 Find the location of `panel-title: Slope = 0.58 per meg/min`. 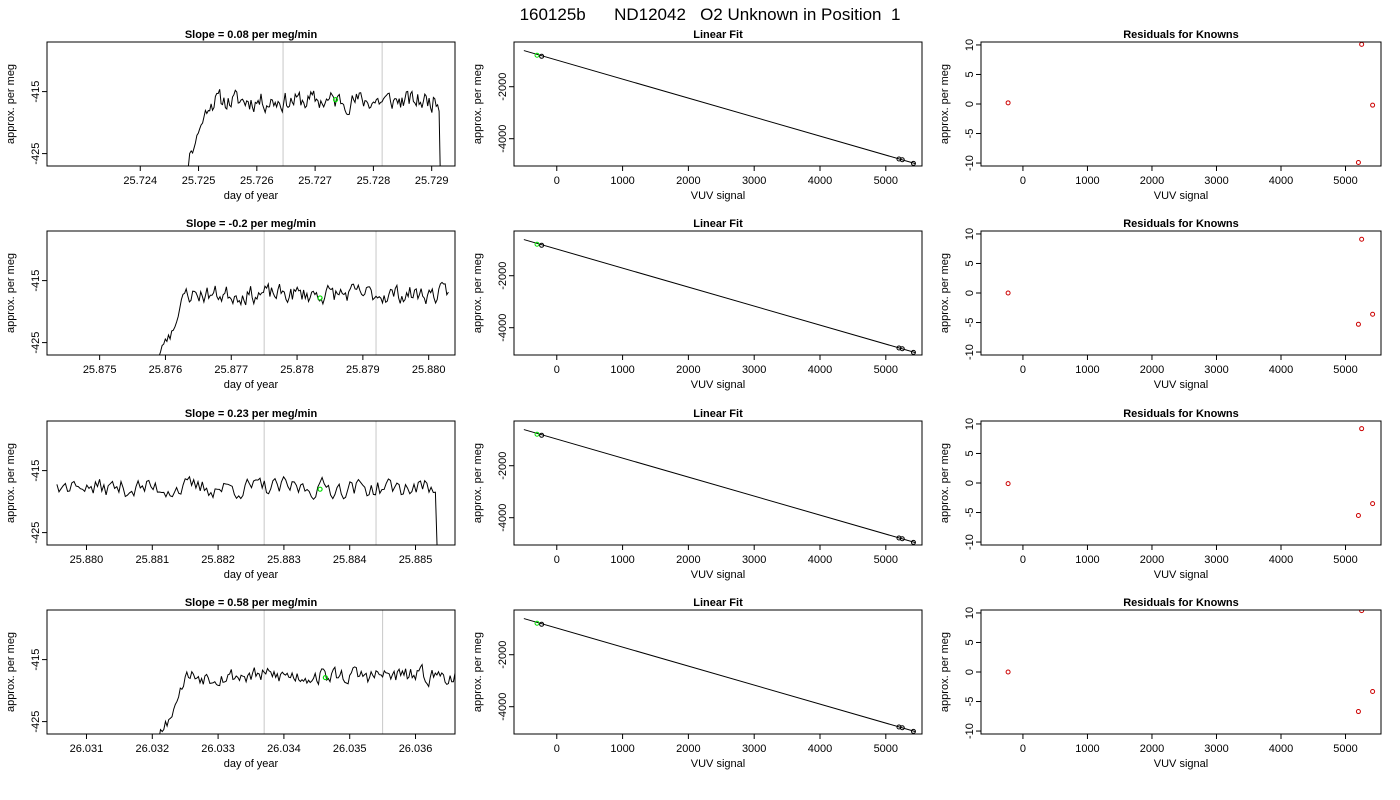

panel-title: Slope = 0.58 per meg/min is located at coordinates (251, 603).